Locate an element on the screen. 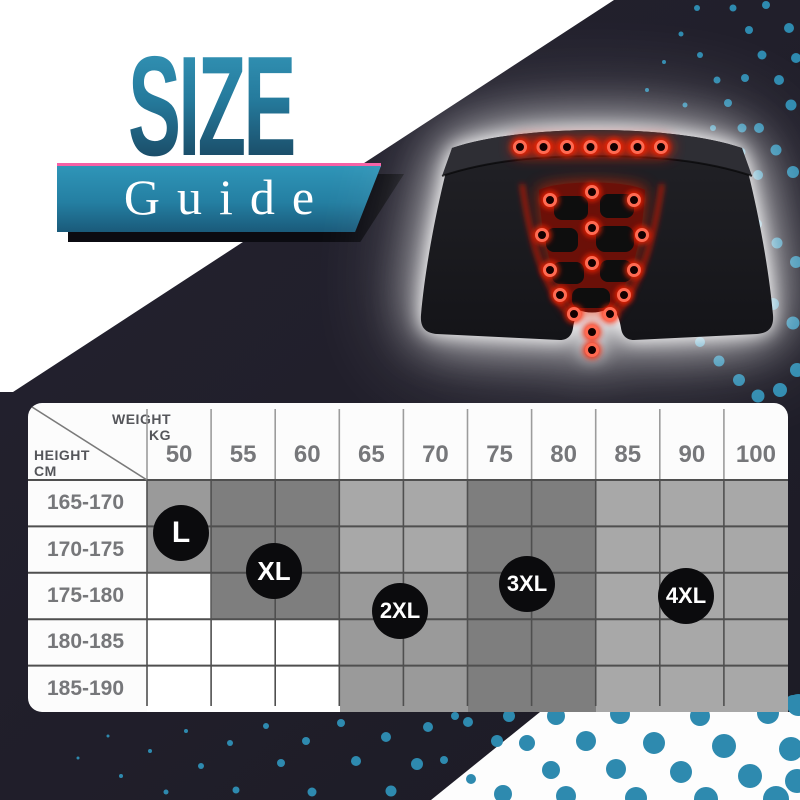 Image resolution: width=800 pixels, height=800 pixels. boxer-briefs-illustration is located at coordinates (597, 244).